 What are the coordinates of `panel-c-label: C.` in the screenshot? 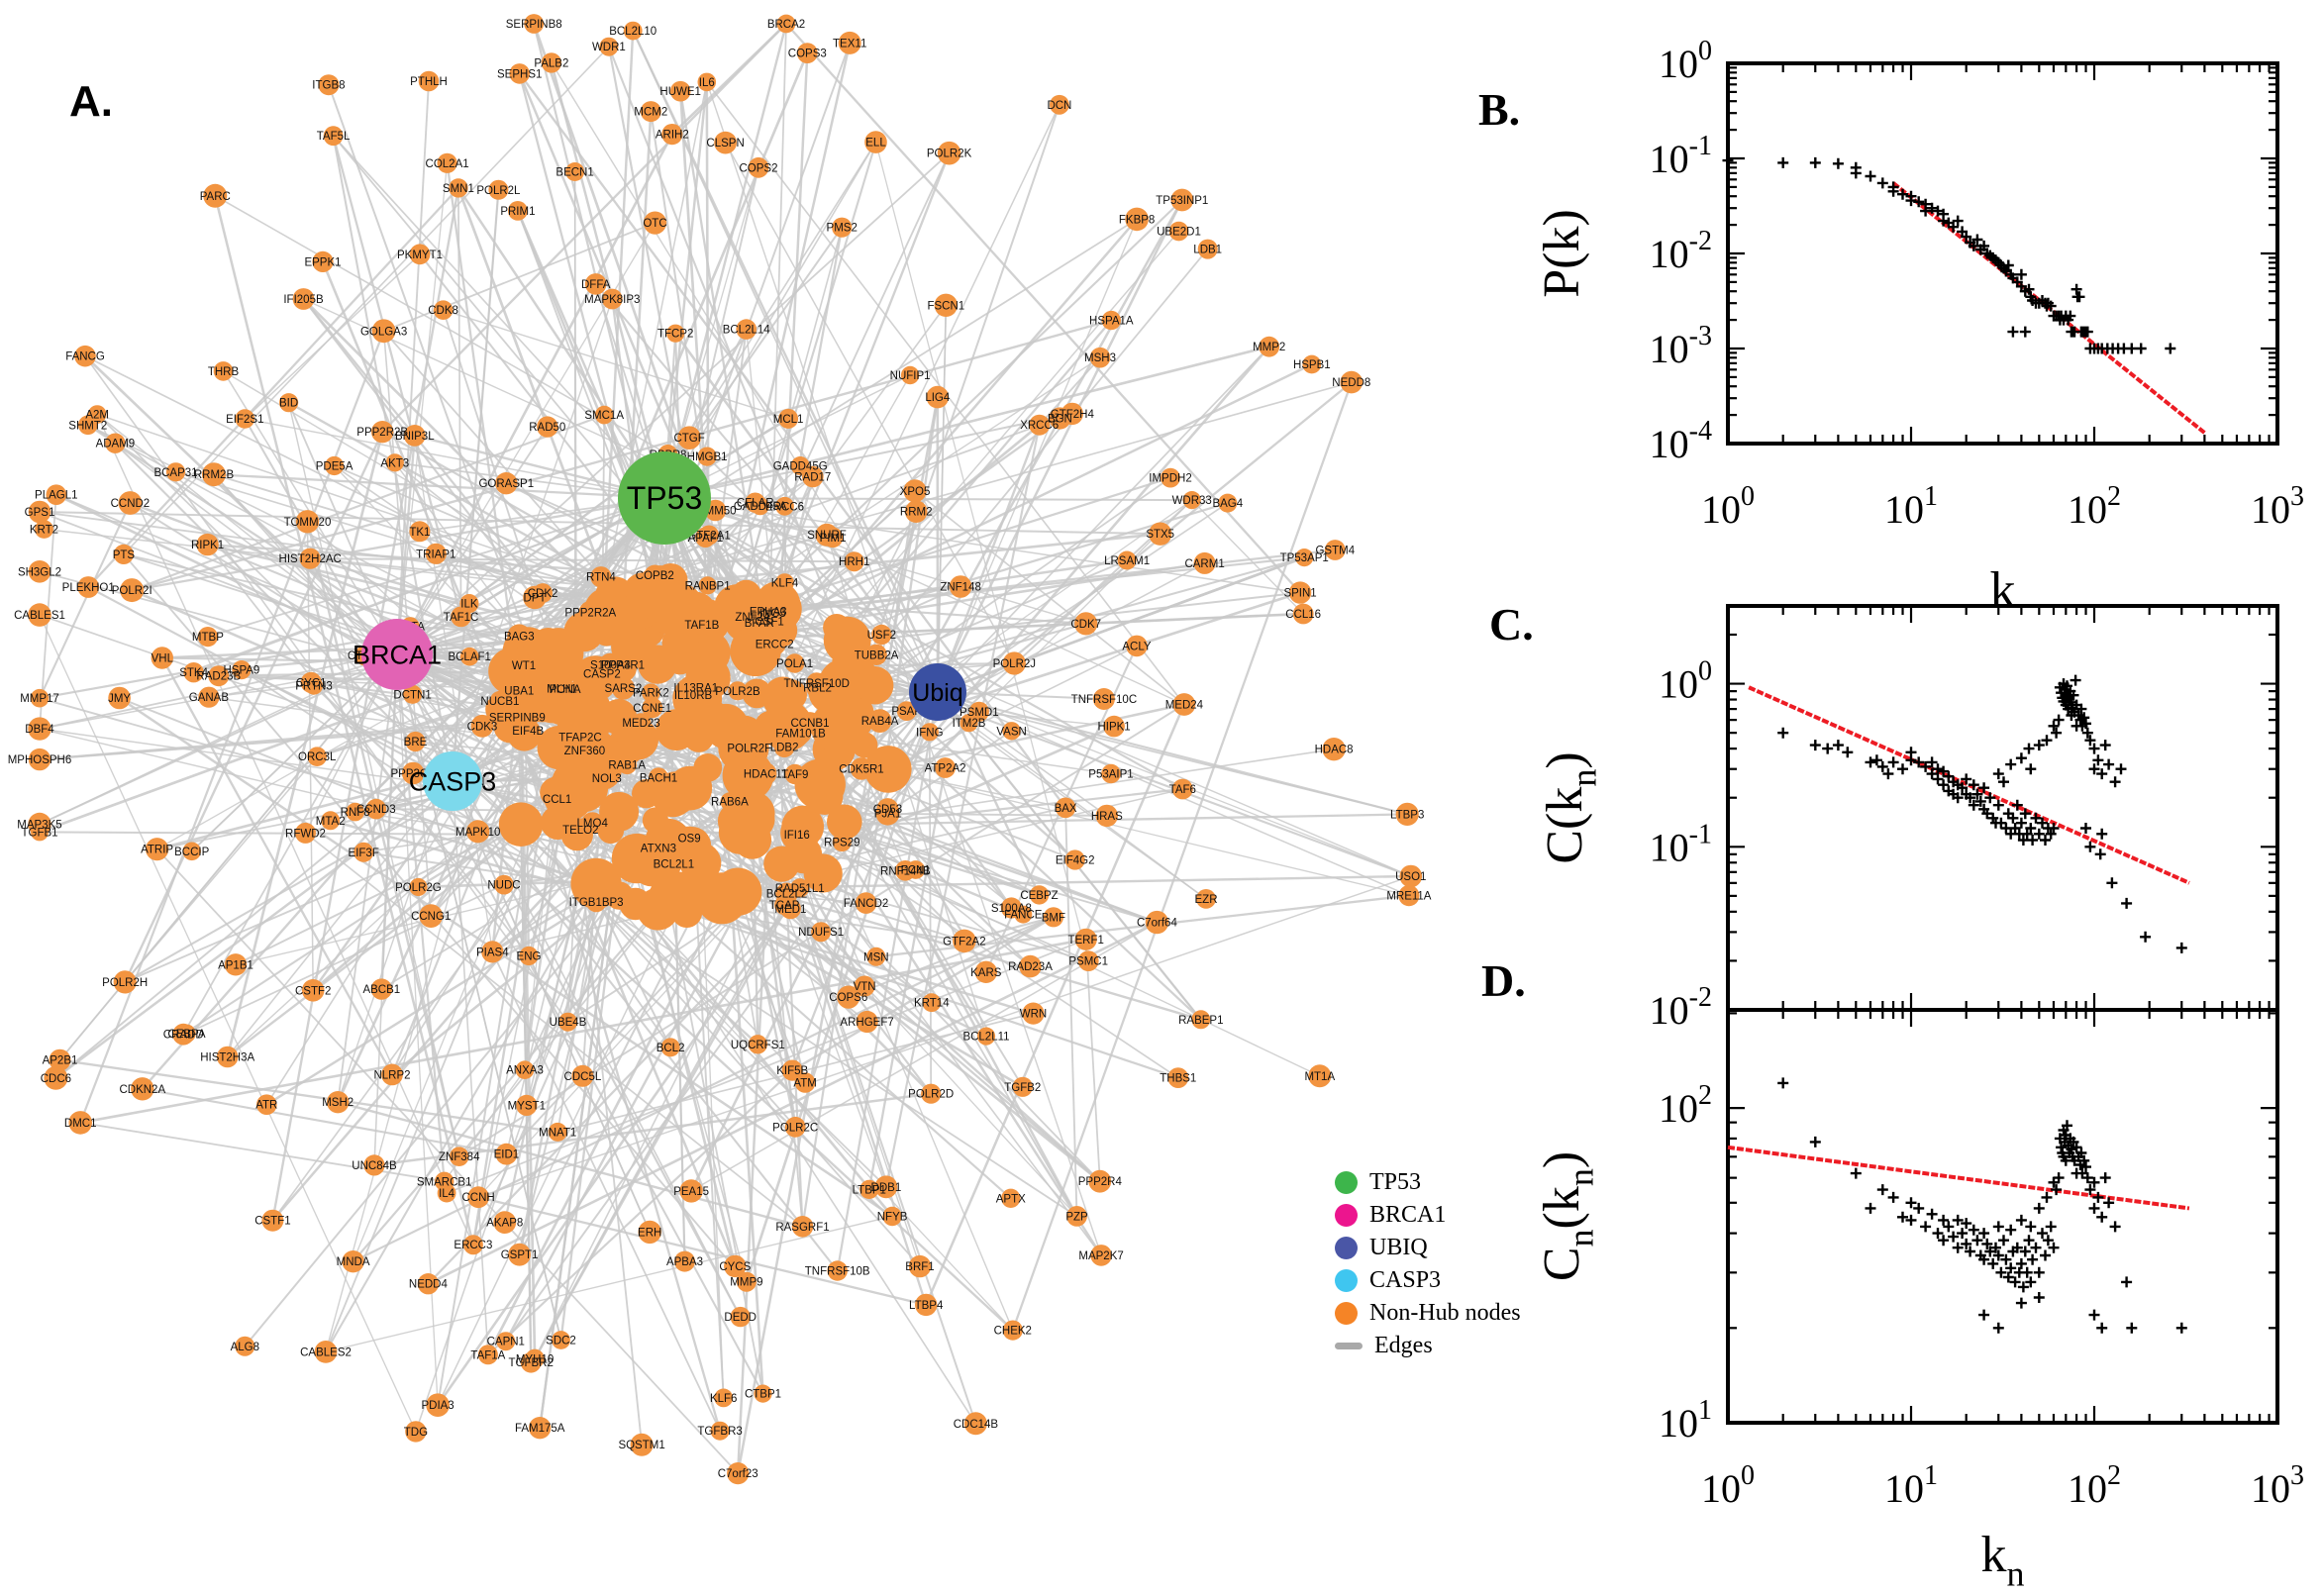 It's located at (1511, 624).